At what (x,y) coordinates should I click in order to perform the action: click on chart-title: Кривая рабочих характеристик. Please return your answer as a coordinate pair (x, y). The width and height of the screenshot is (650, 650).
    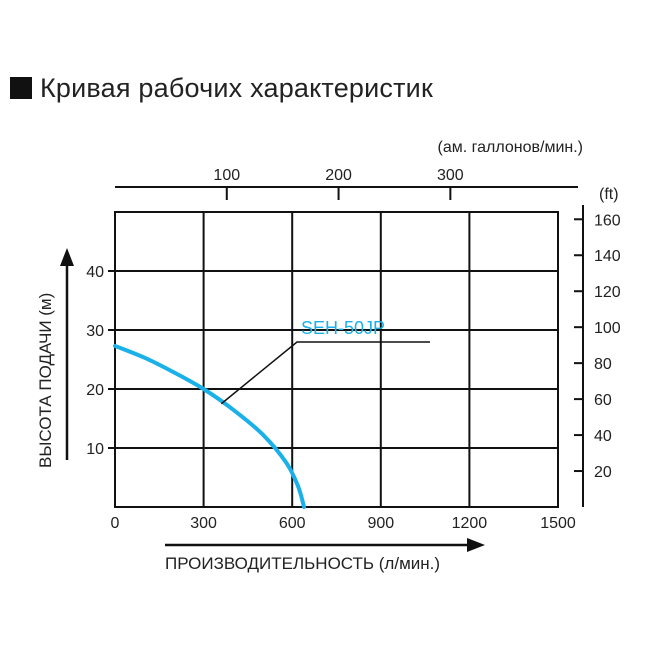
    Looking at the image, I should click on (236, 87).